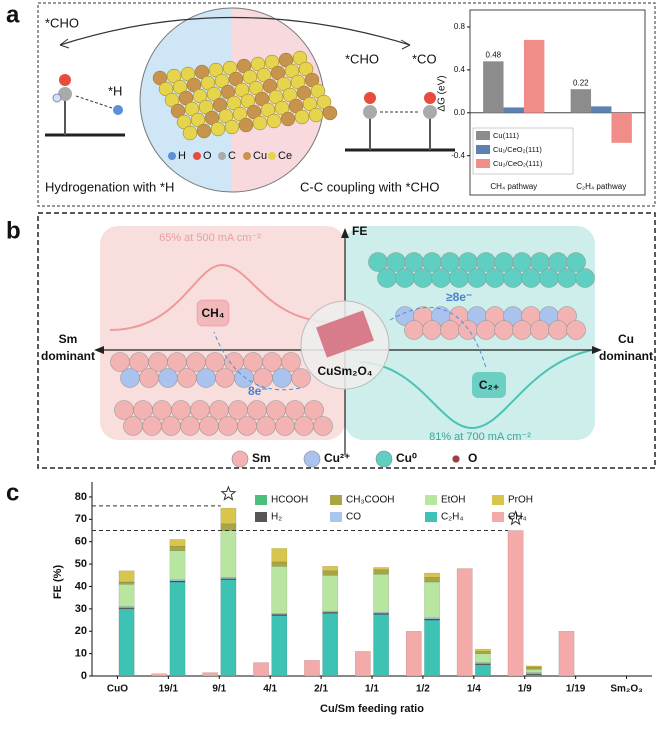  What do you see at coordinates (276, 517) in the screenshot?
I see `legend-label: H₂` at bounding box center [276, 517].